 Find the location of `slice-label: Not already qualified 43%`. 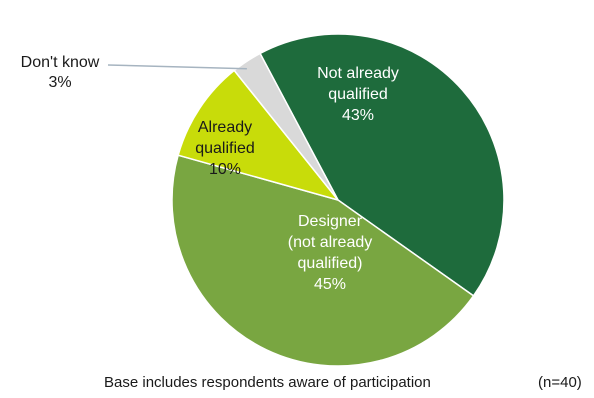

slice-label: Not already qualified 43% is located at coordinates (358, 94).